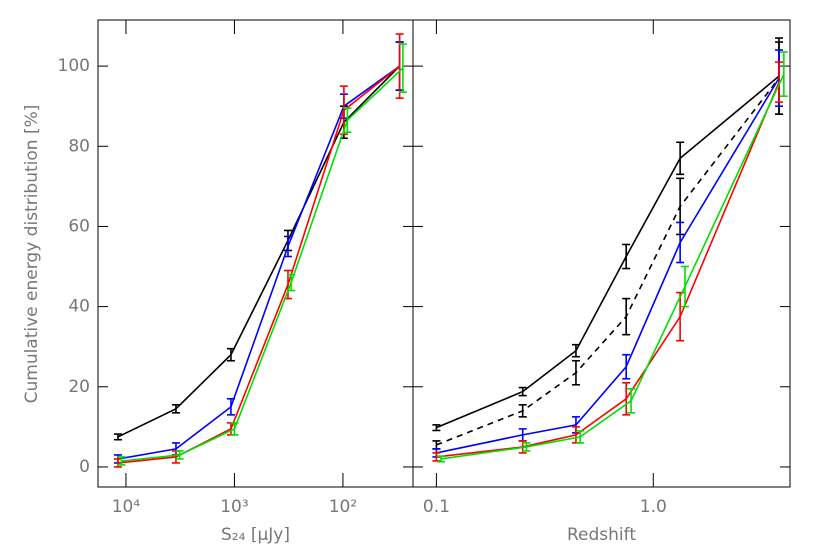 The height and width of the screenshot is (553, 830). I want to click on y-tick-label: 20, so click(79, 387).